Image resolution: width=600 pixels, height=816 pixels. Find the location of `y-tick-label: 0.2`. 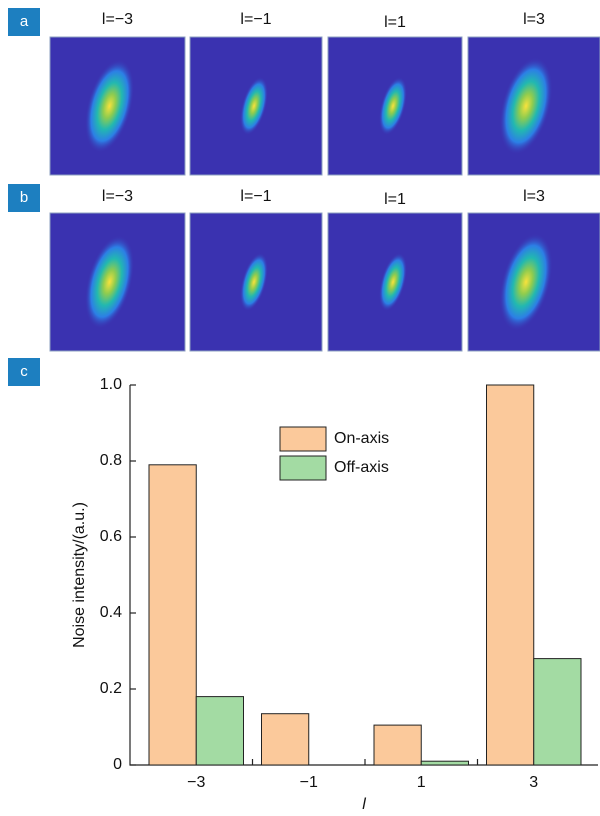

y-tick-label: 0.2 is located at coordinates (111, 688).